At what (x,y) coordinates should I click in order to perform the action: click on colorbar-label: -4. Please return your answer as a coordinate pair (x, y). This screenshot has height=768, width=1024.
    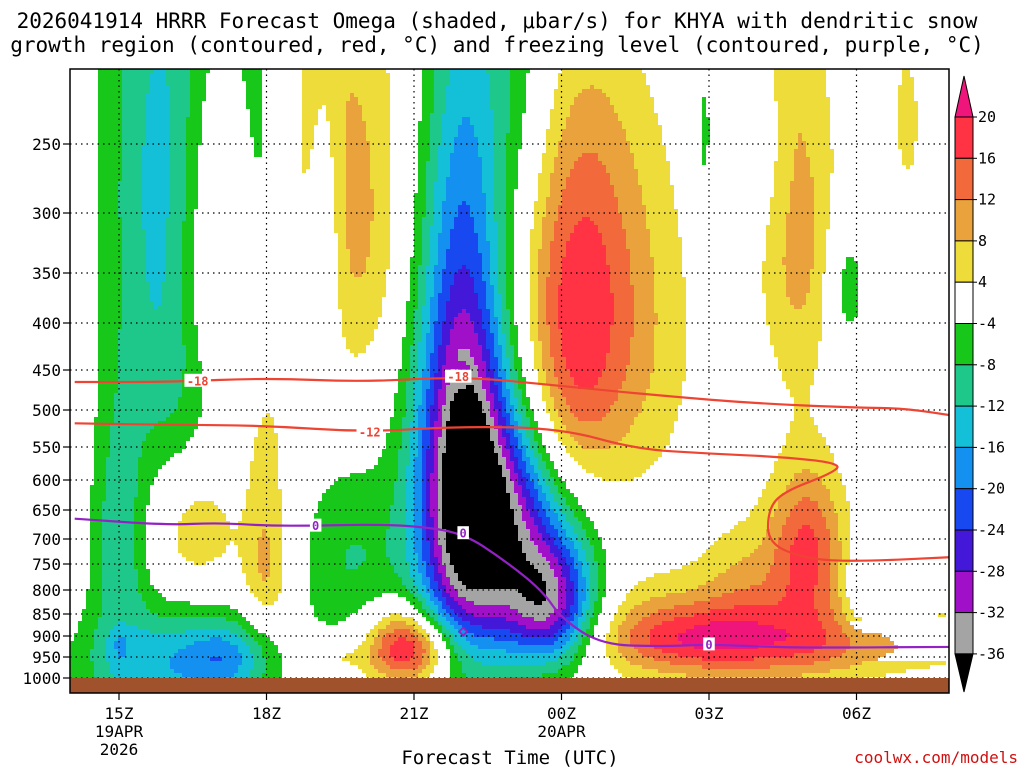
    Looking at the image, I should click on (987, 324).